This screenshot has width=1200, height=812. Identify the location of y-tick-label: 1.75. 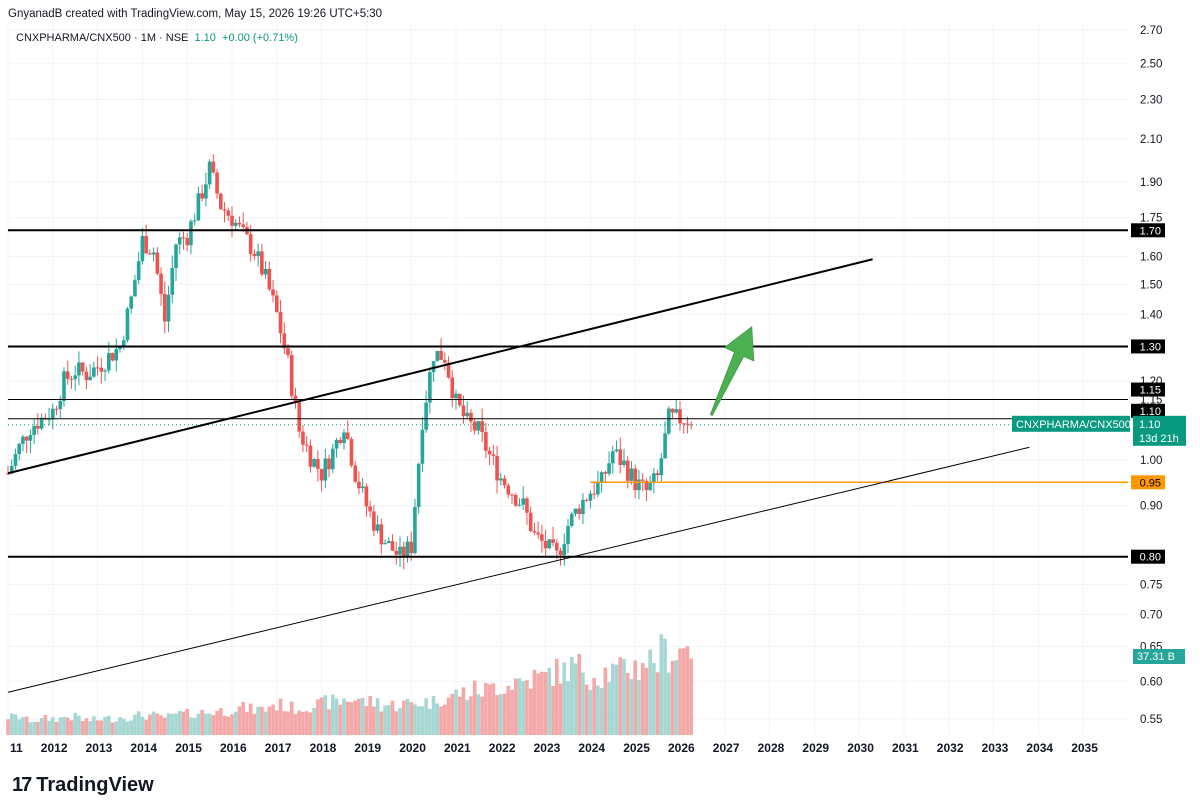
(1151, 219).